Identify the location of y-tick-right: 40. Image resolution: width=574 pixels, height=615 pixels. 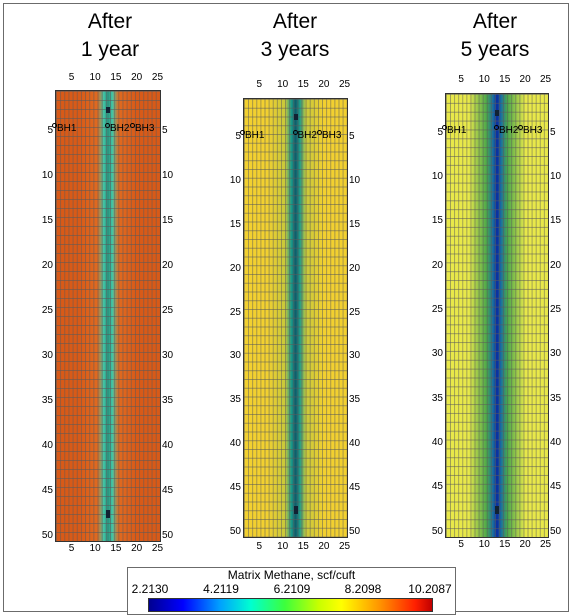
(168, 445).